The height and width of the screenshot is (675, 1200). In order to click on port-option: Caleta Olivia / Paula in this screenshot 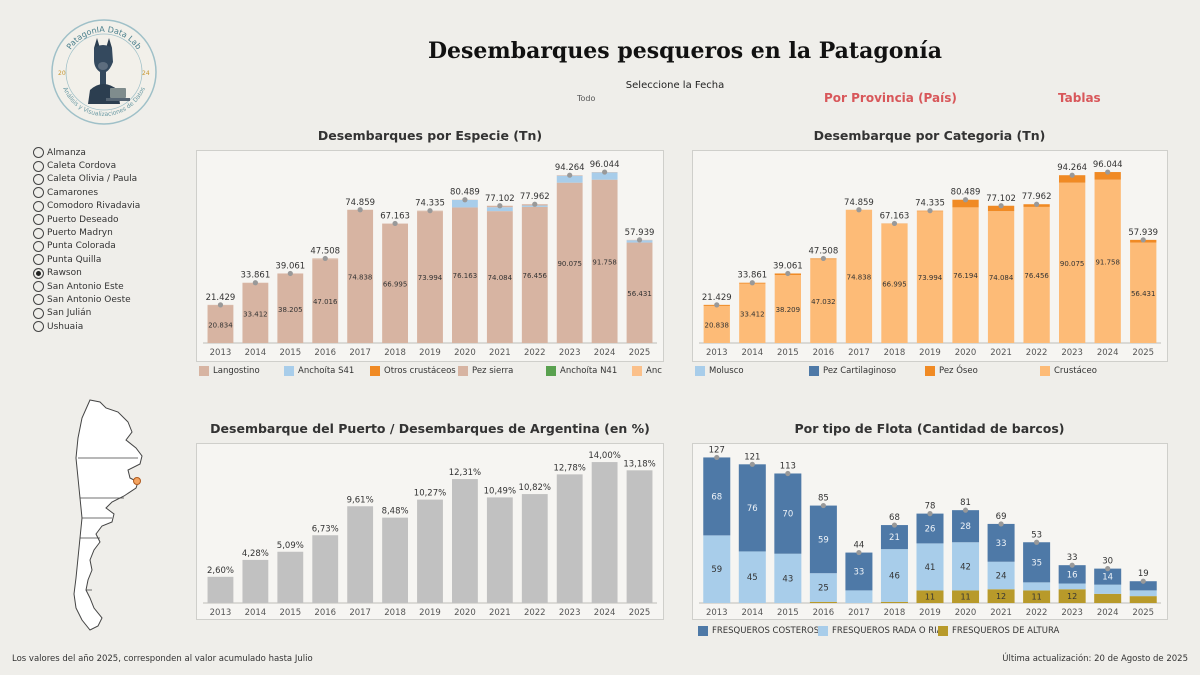, I will do `click(86, 179)`.